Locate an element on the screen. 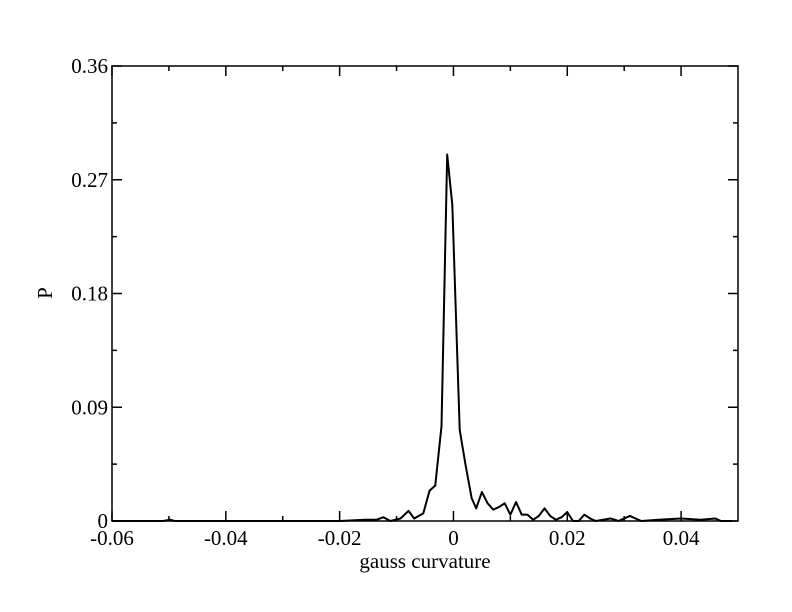  x-tick-label: 0 is located at coordinates (453, 538).